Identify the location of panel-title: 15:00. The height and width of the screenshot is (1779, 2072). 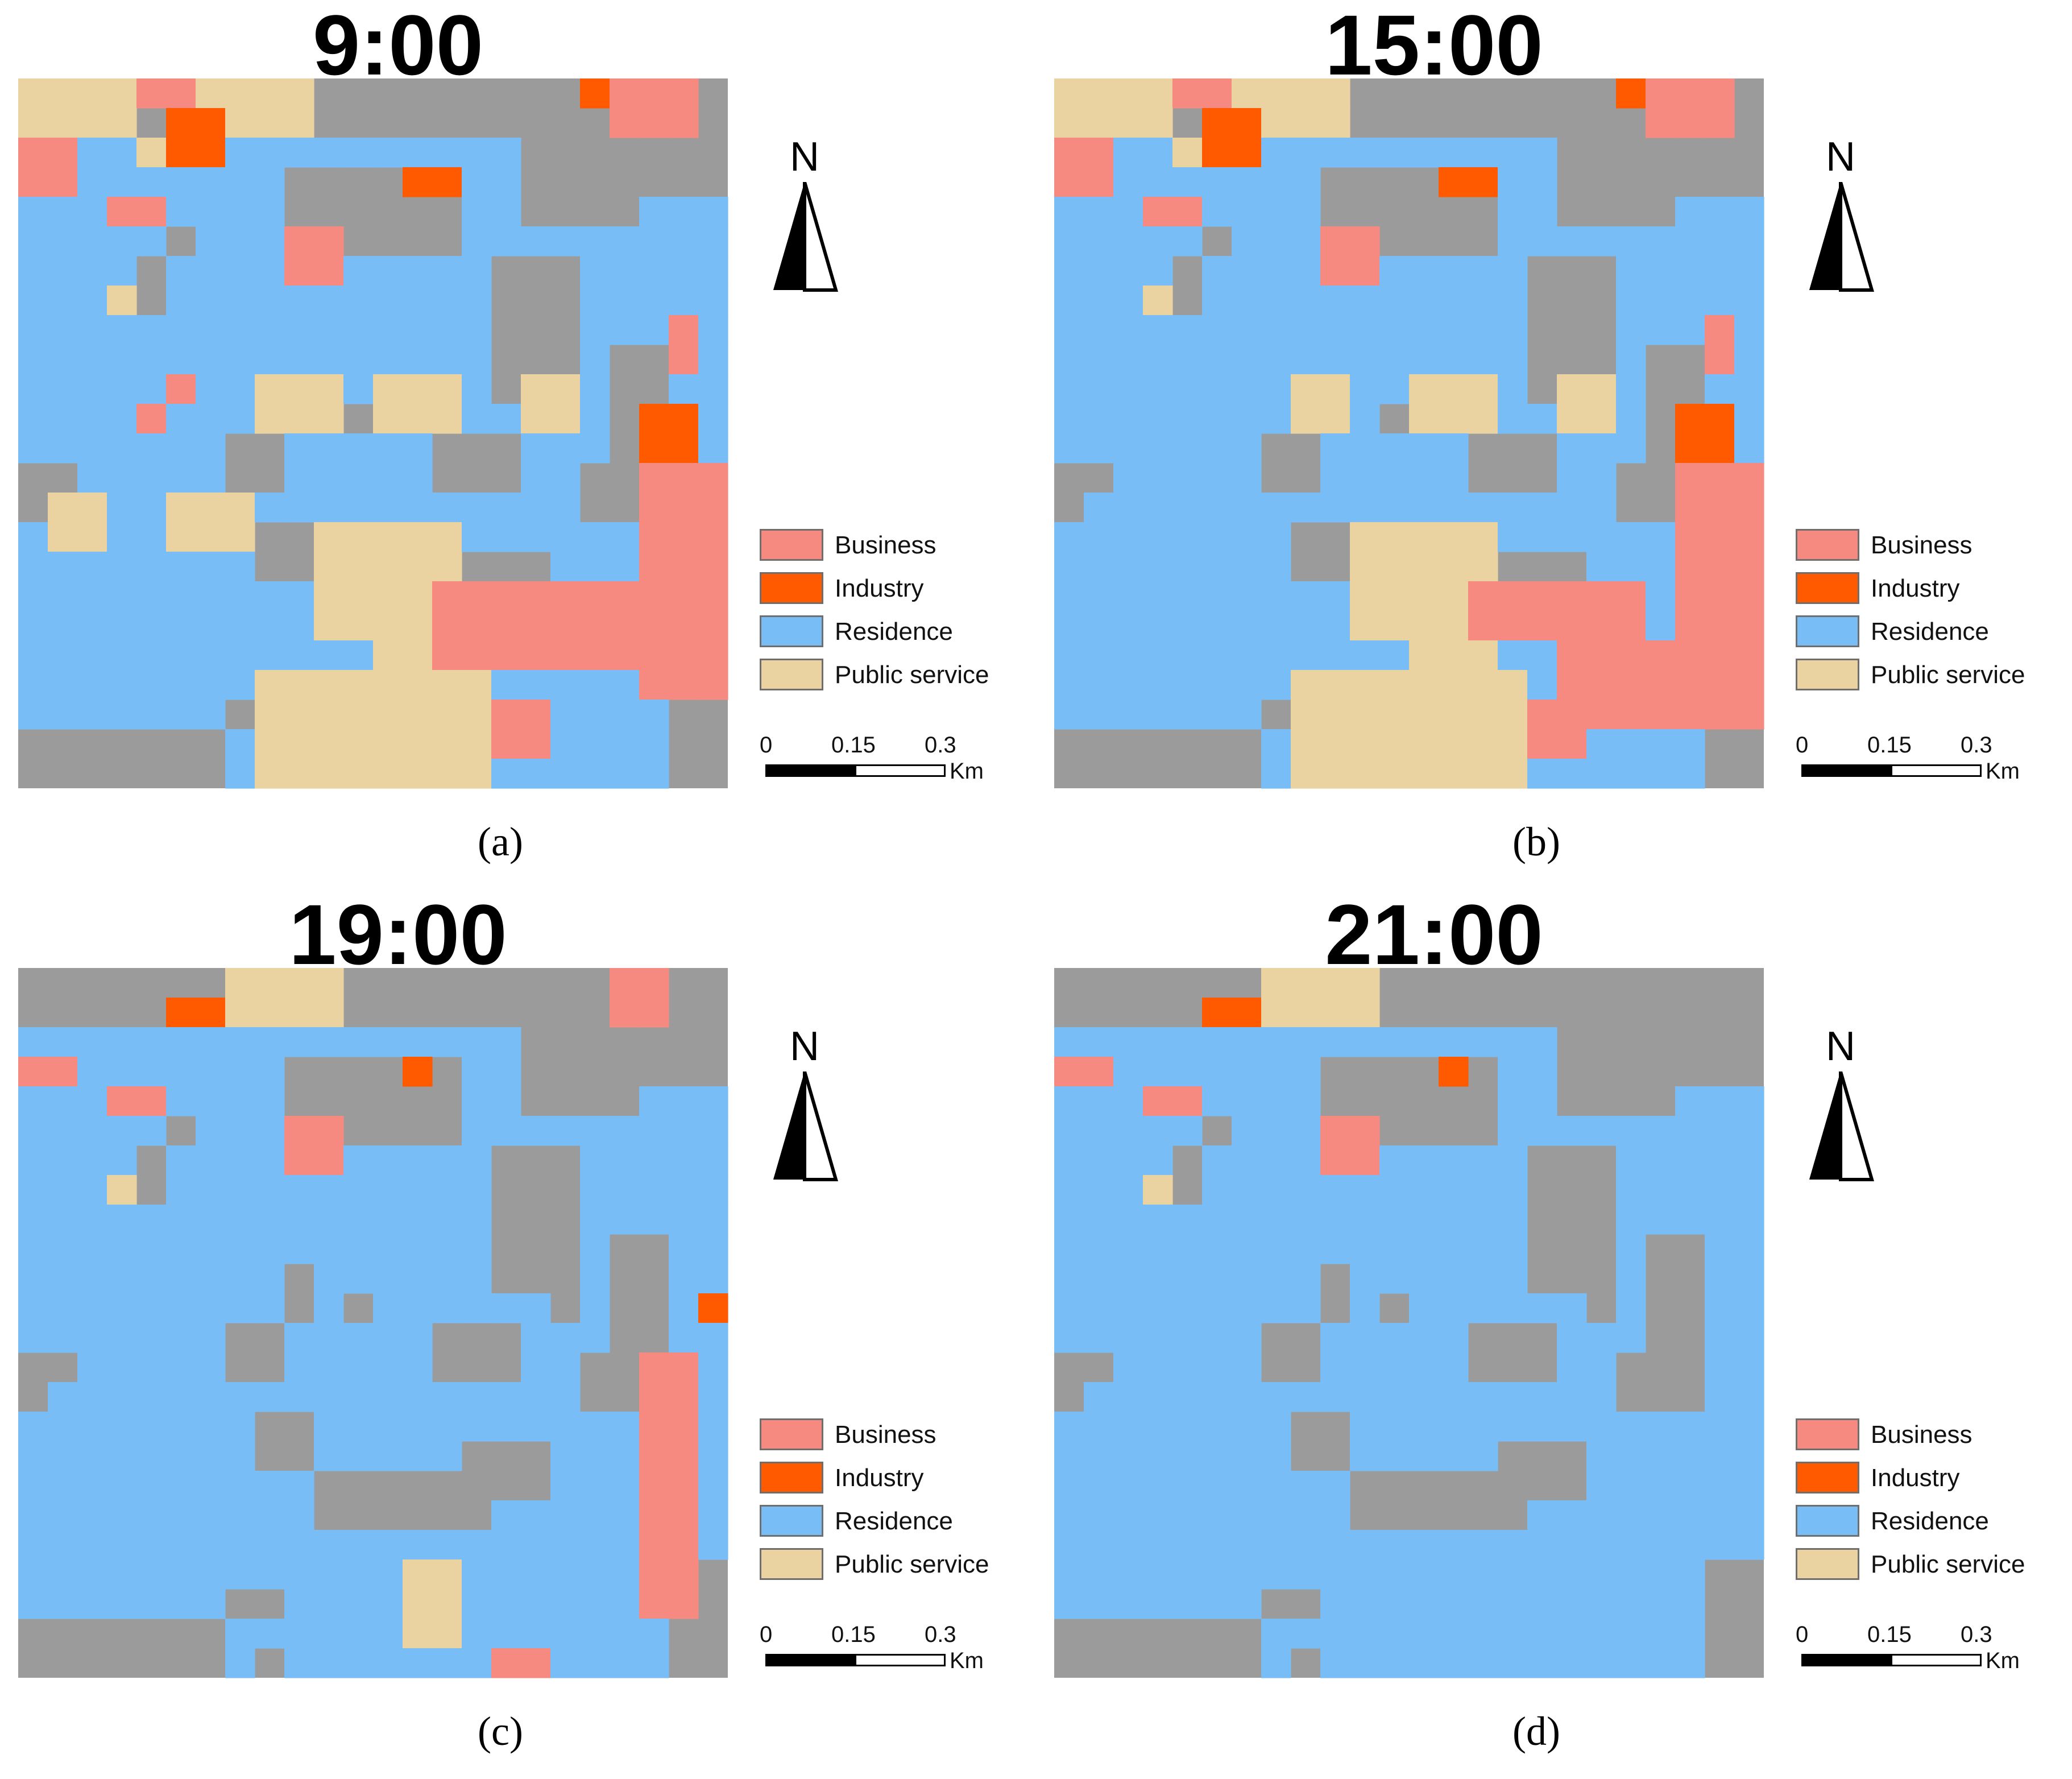
(1434, 47).